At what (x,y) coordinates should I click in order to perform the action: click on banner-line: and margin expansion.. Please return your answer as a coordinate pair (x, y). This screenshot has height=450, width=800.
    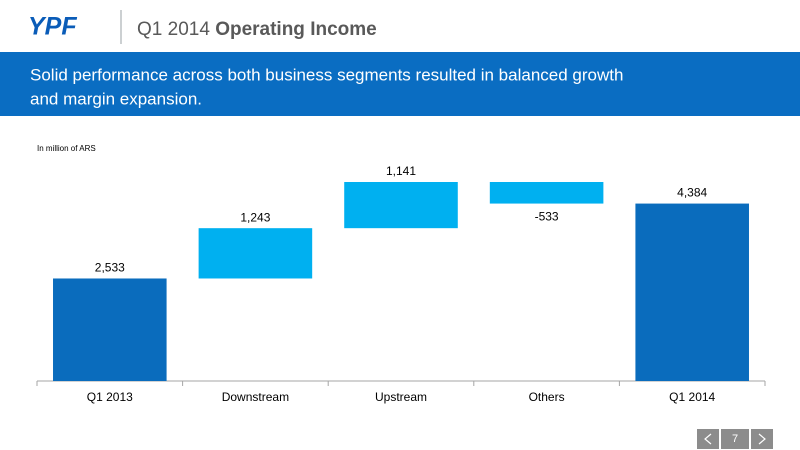
    Looking at the image, I should click on (116, 98).